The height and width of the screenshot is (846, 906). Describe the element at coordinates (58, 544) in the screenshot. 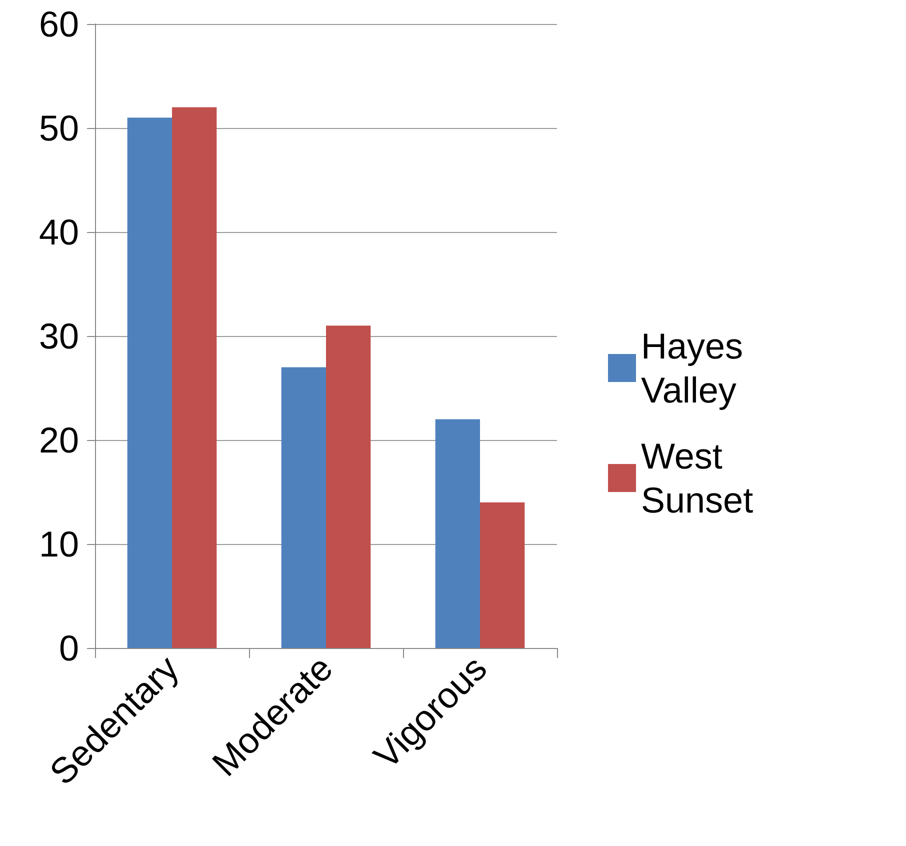

I see `y-tick-label: 10` at that location.